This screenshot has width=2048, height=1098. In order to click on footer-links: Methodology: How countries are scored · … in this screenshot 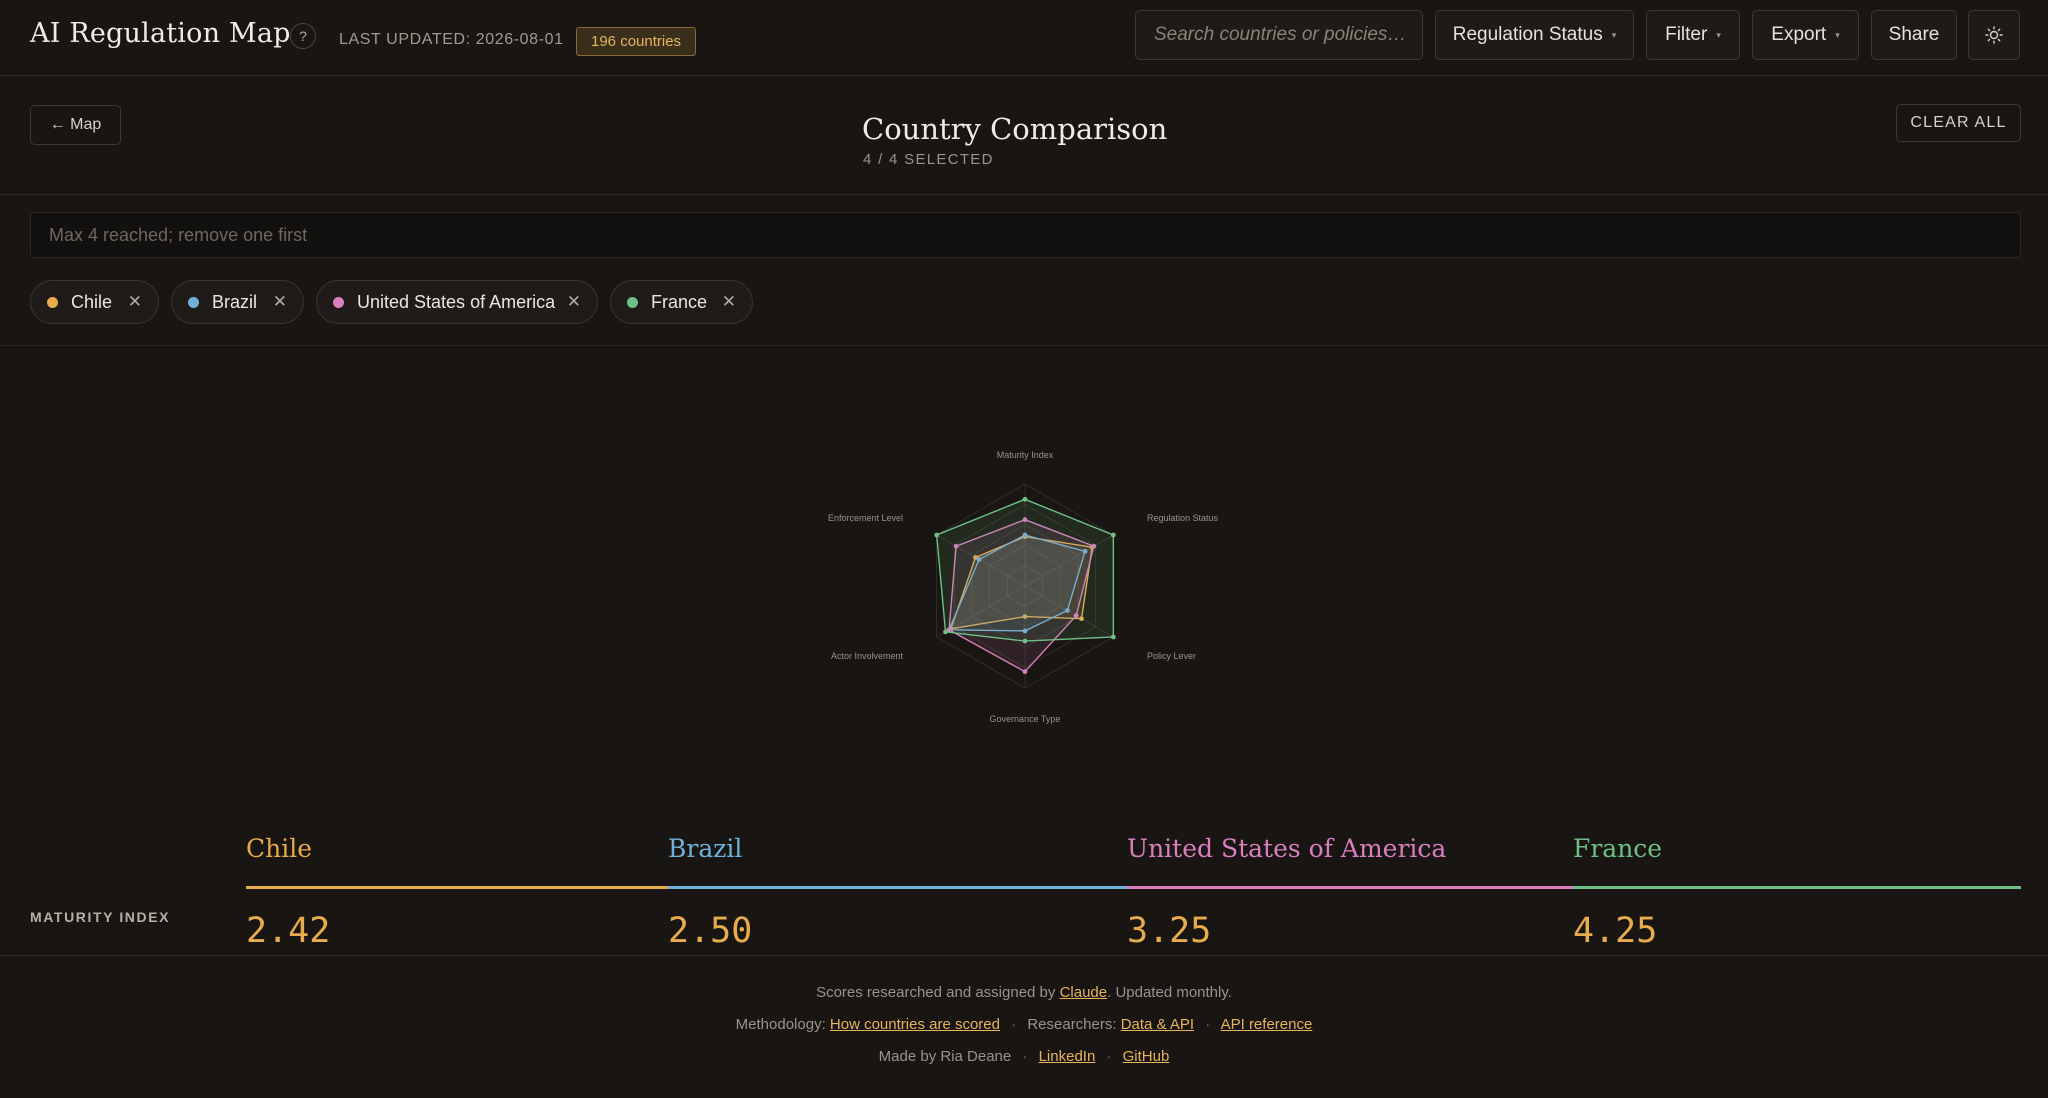, I will do `click(1024, 1024)`.